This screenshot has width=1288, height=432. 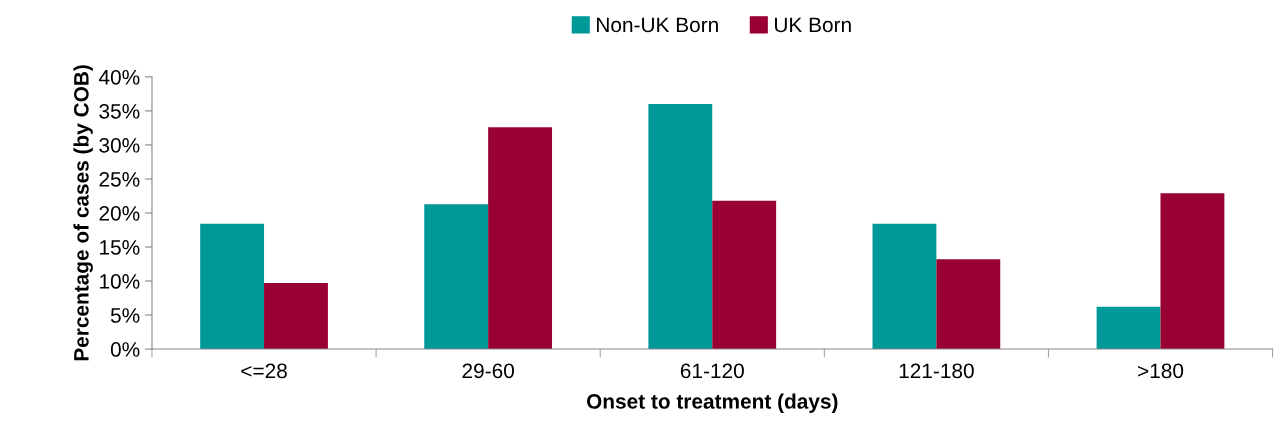 I want to click on x-axis-title: Onset to treatment (days), so click(x=712, y=403).